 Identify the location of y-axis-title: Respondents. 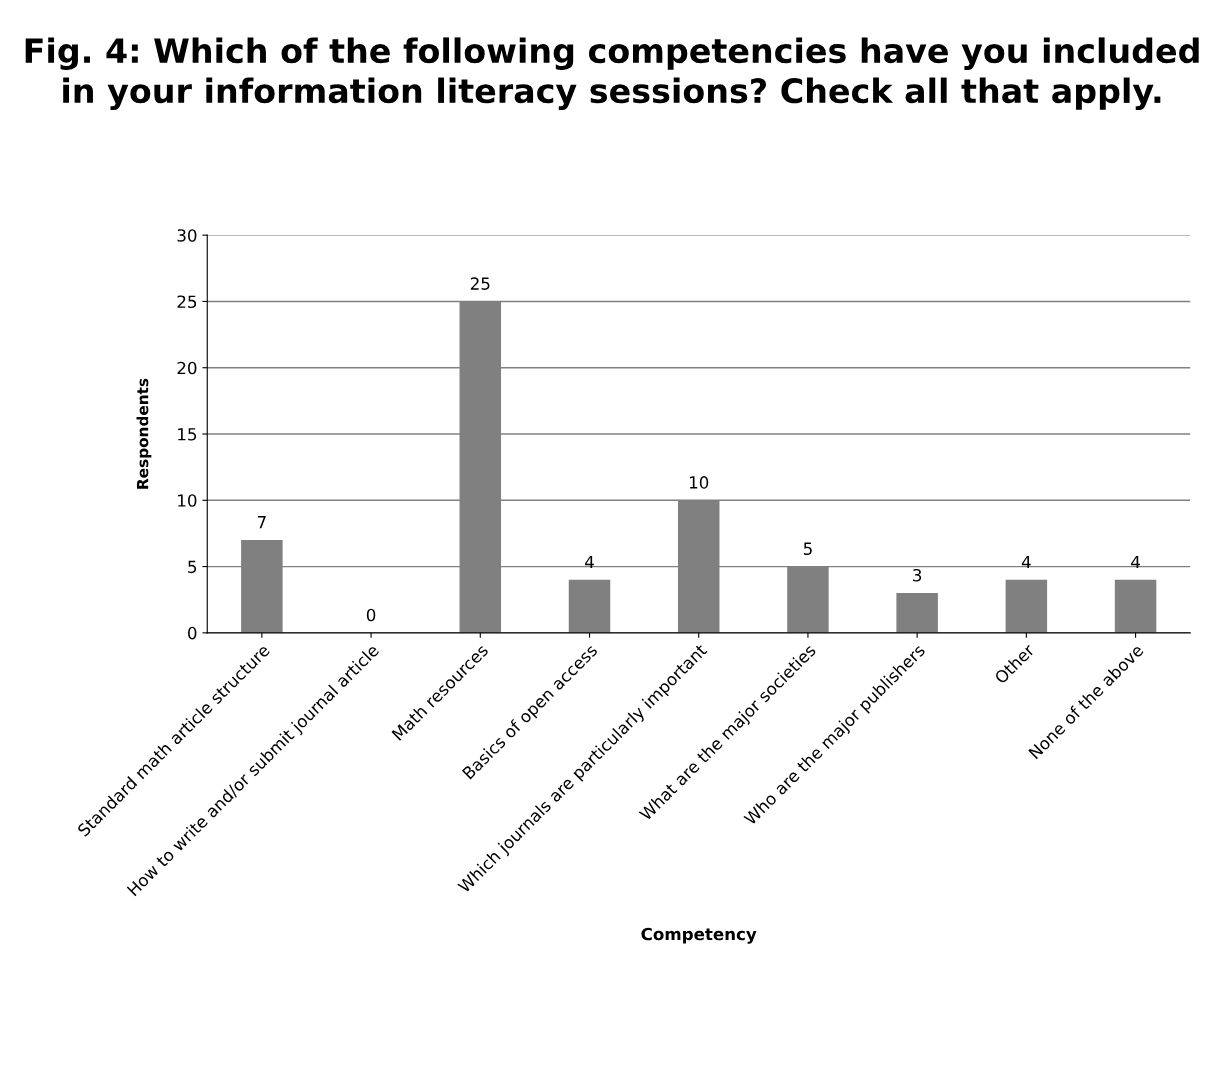
(144, 433).